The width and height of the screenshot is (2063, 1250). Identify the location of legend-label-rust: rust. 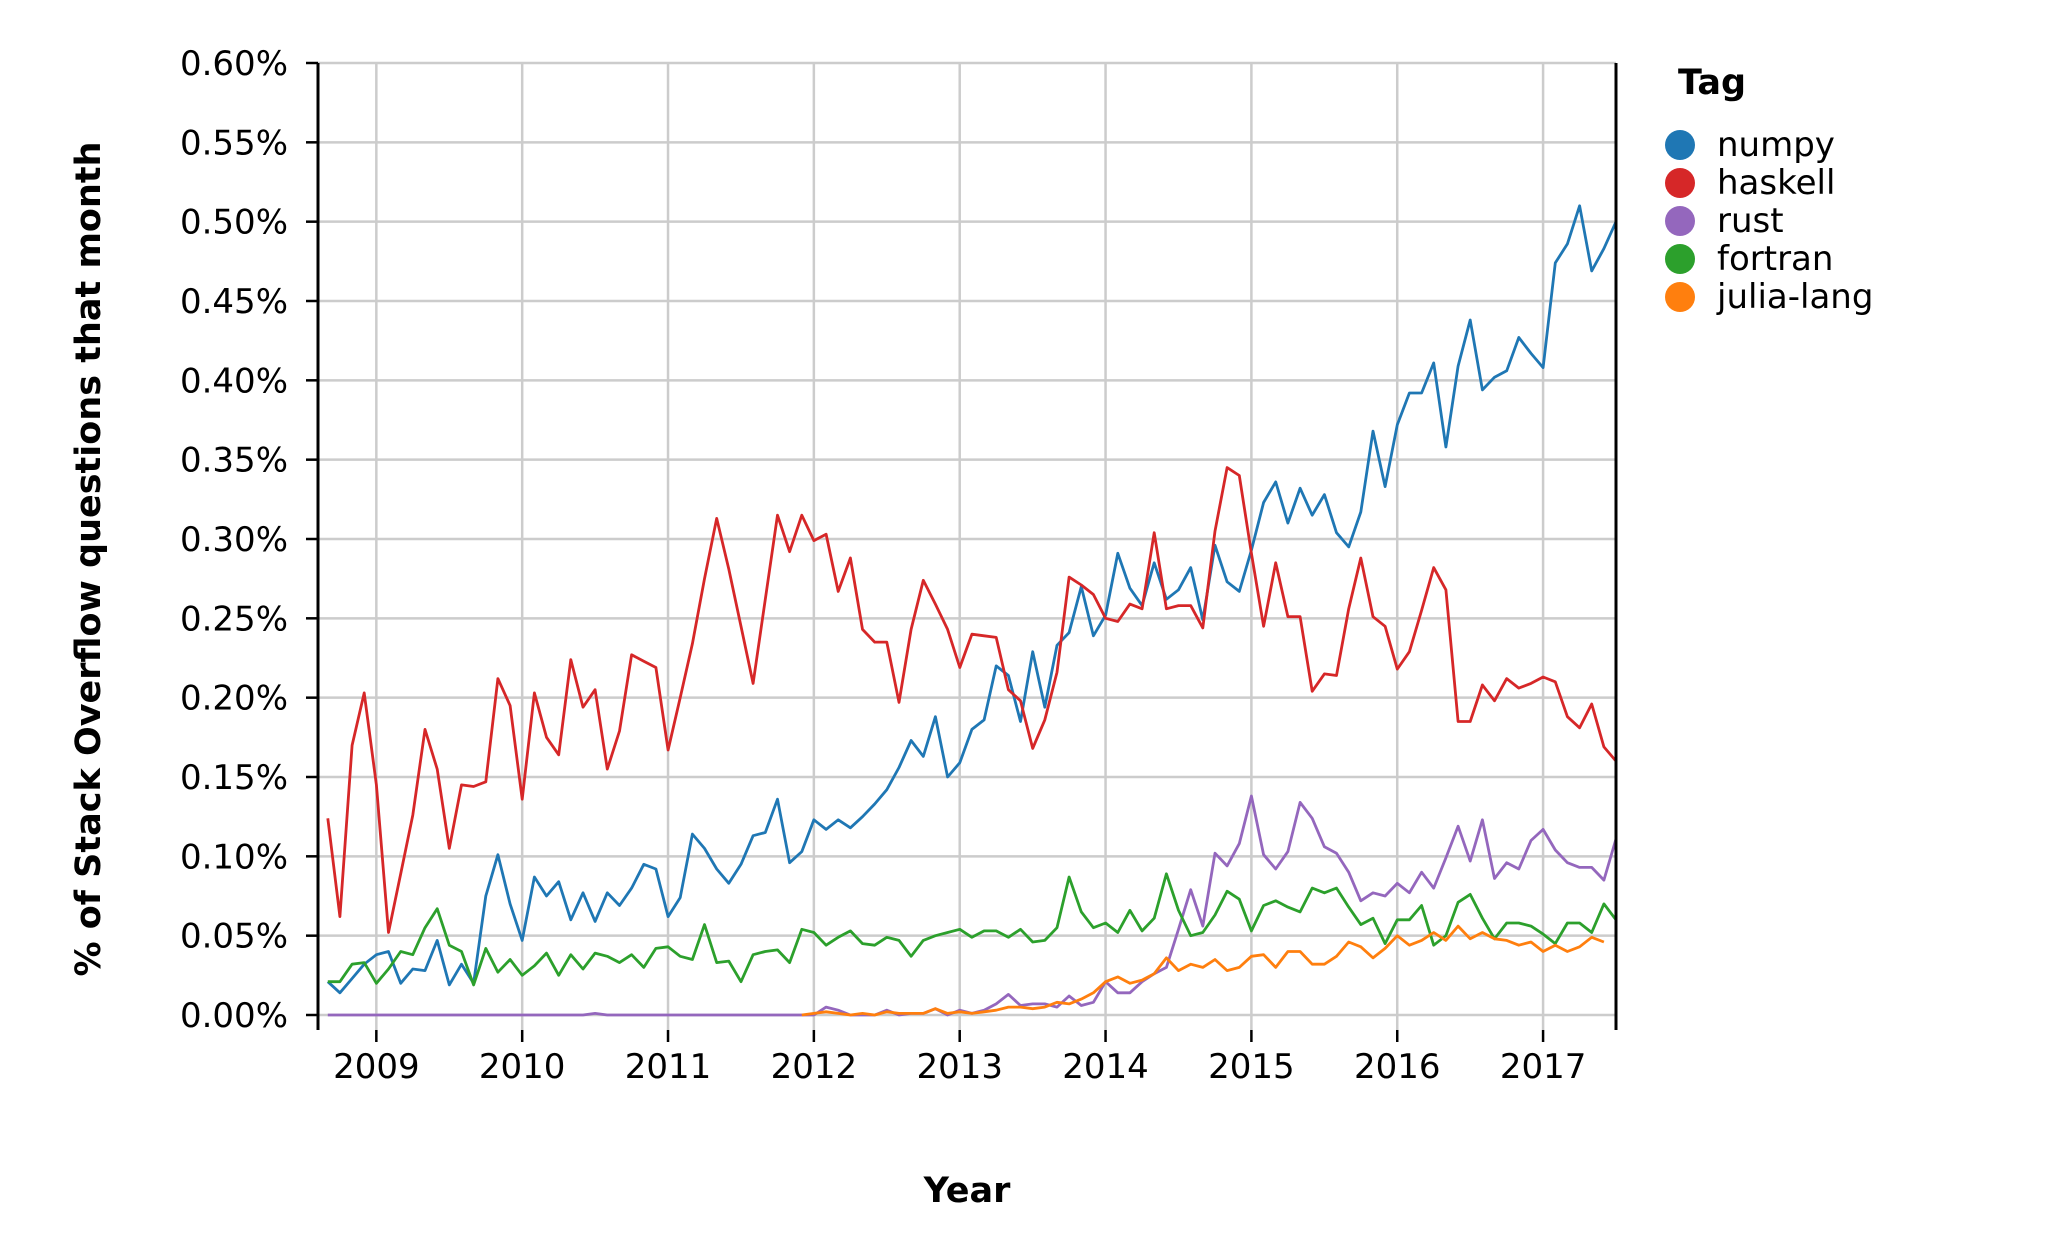
(1750, 221).